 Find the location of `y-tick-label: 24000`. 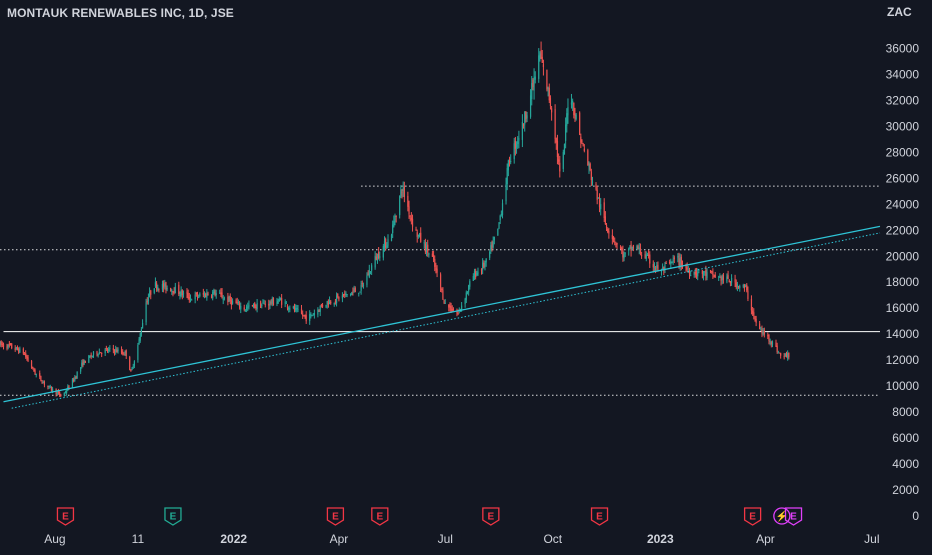

y-tick-label: 24000 is located at coordinates (903, 204).